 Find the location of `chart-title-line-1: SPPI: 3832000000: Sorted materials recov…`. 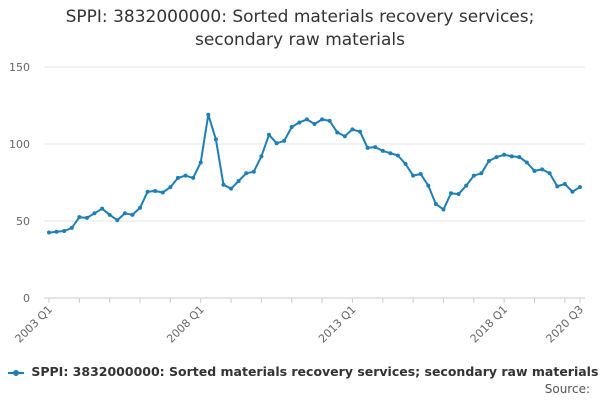

chart-title-line-1: SPPI: 3832000000: Sorted materials recov… is located at coordinates (300, 17).